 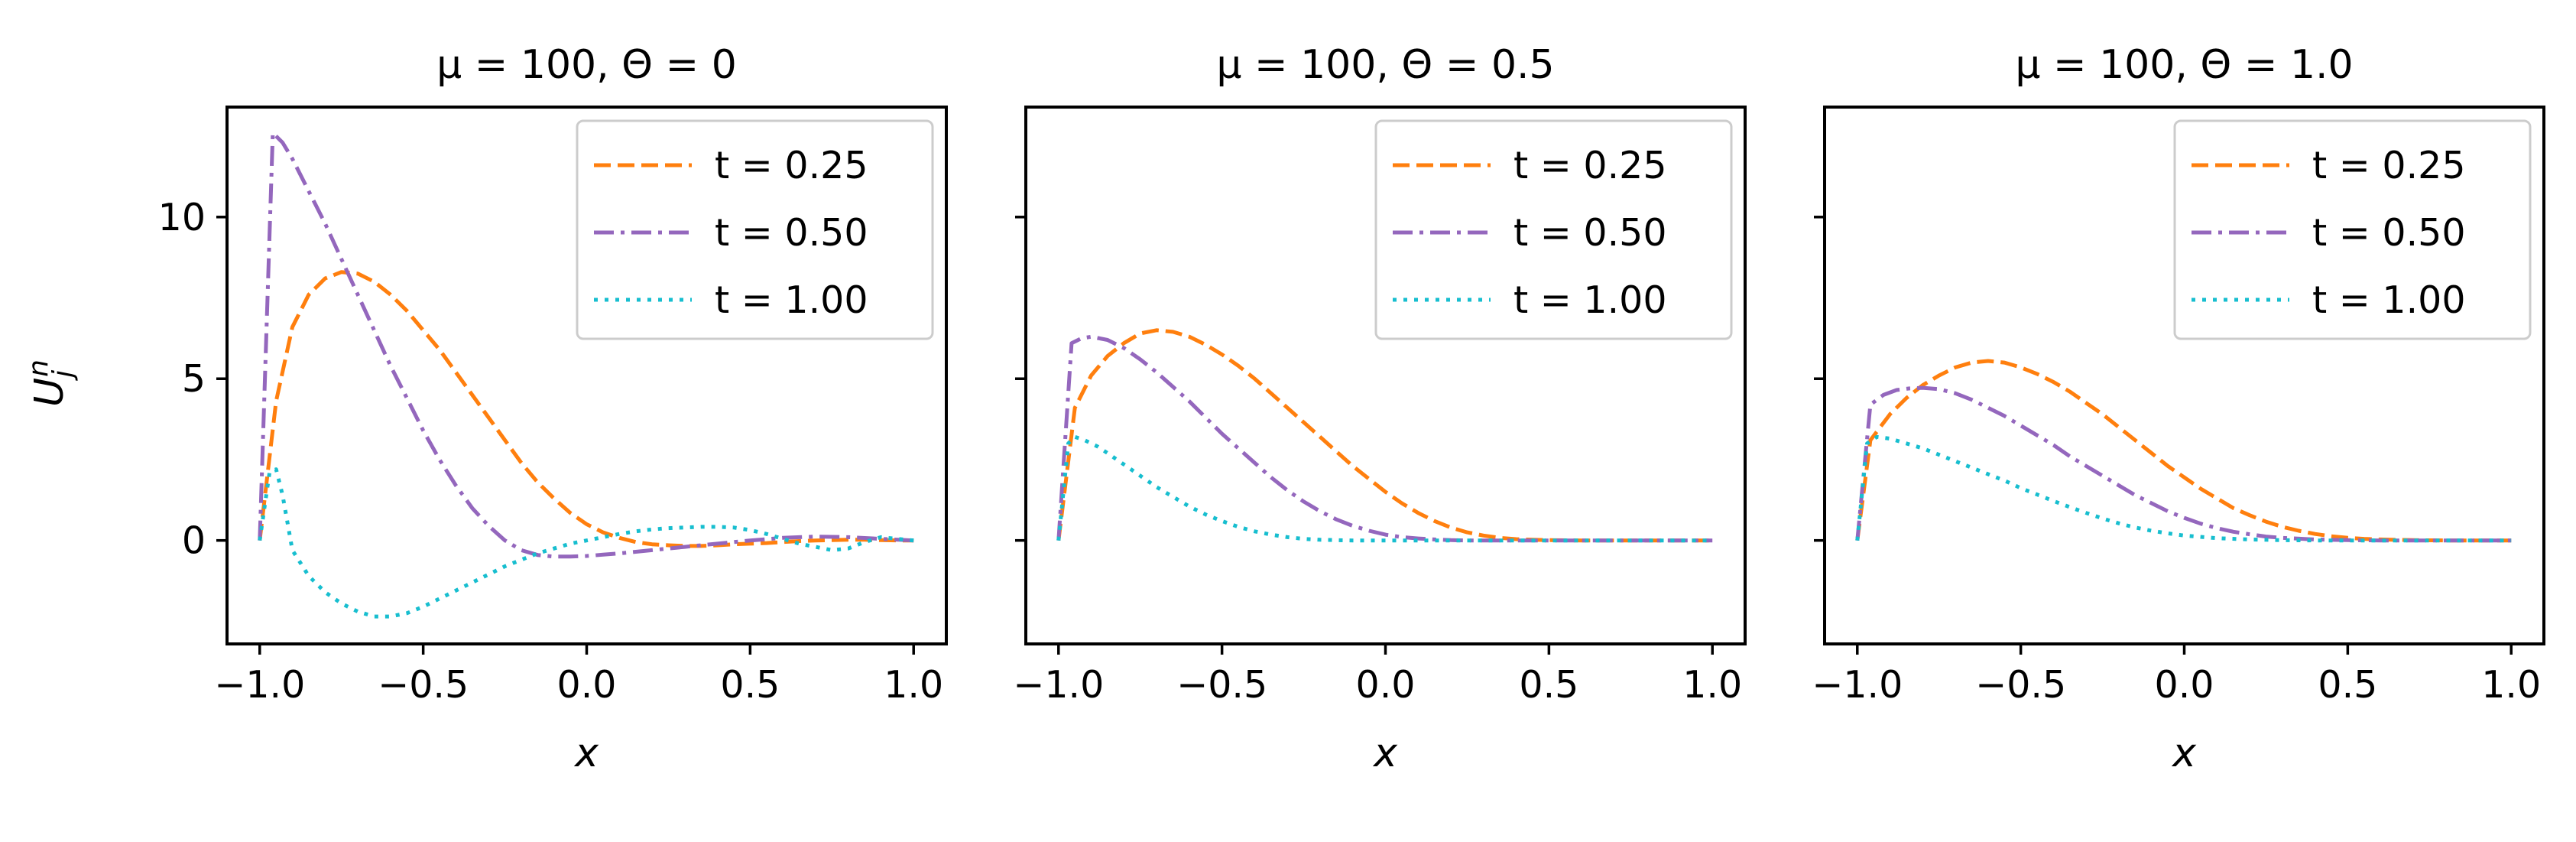 I want to click on y-tick-label: 5, so click(x=194, y=379).